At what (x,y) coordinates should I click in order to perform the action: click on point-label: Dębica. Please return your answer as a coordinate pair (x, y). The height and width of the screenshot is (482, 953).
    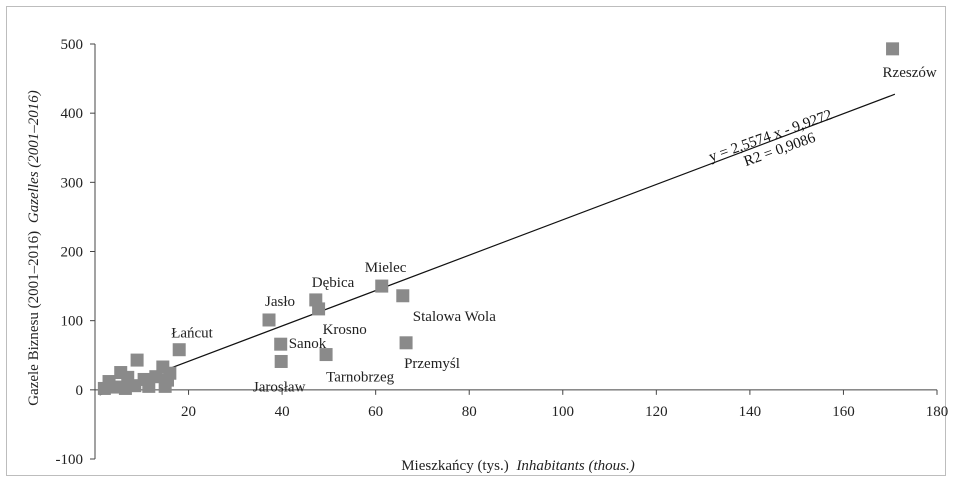
    Looking at the image, I should click on (333, 283).